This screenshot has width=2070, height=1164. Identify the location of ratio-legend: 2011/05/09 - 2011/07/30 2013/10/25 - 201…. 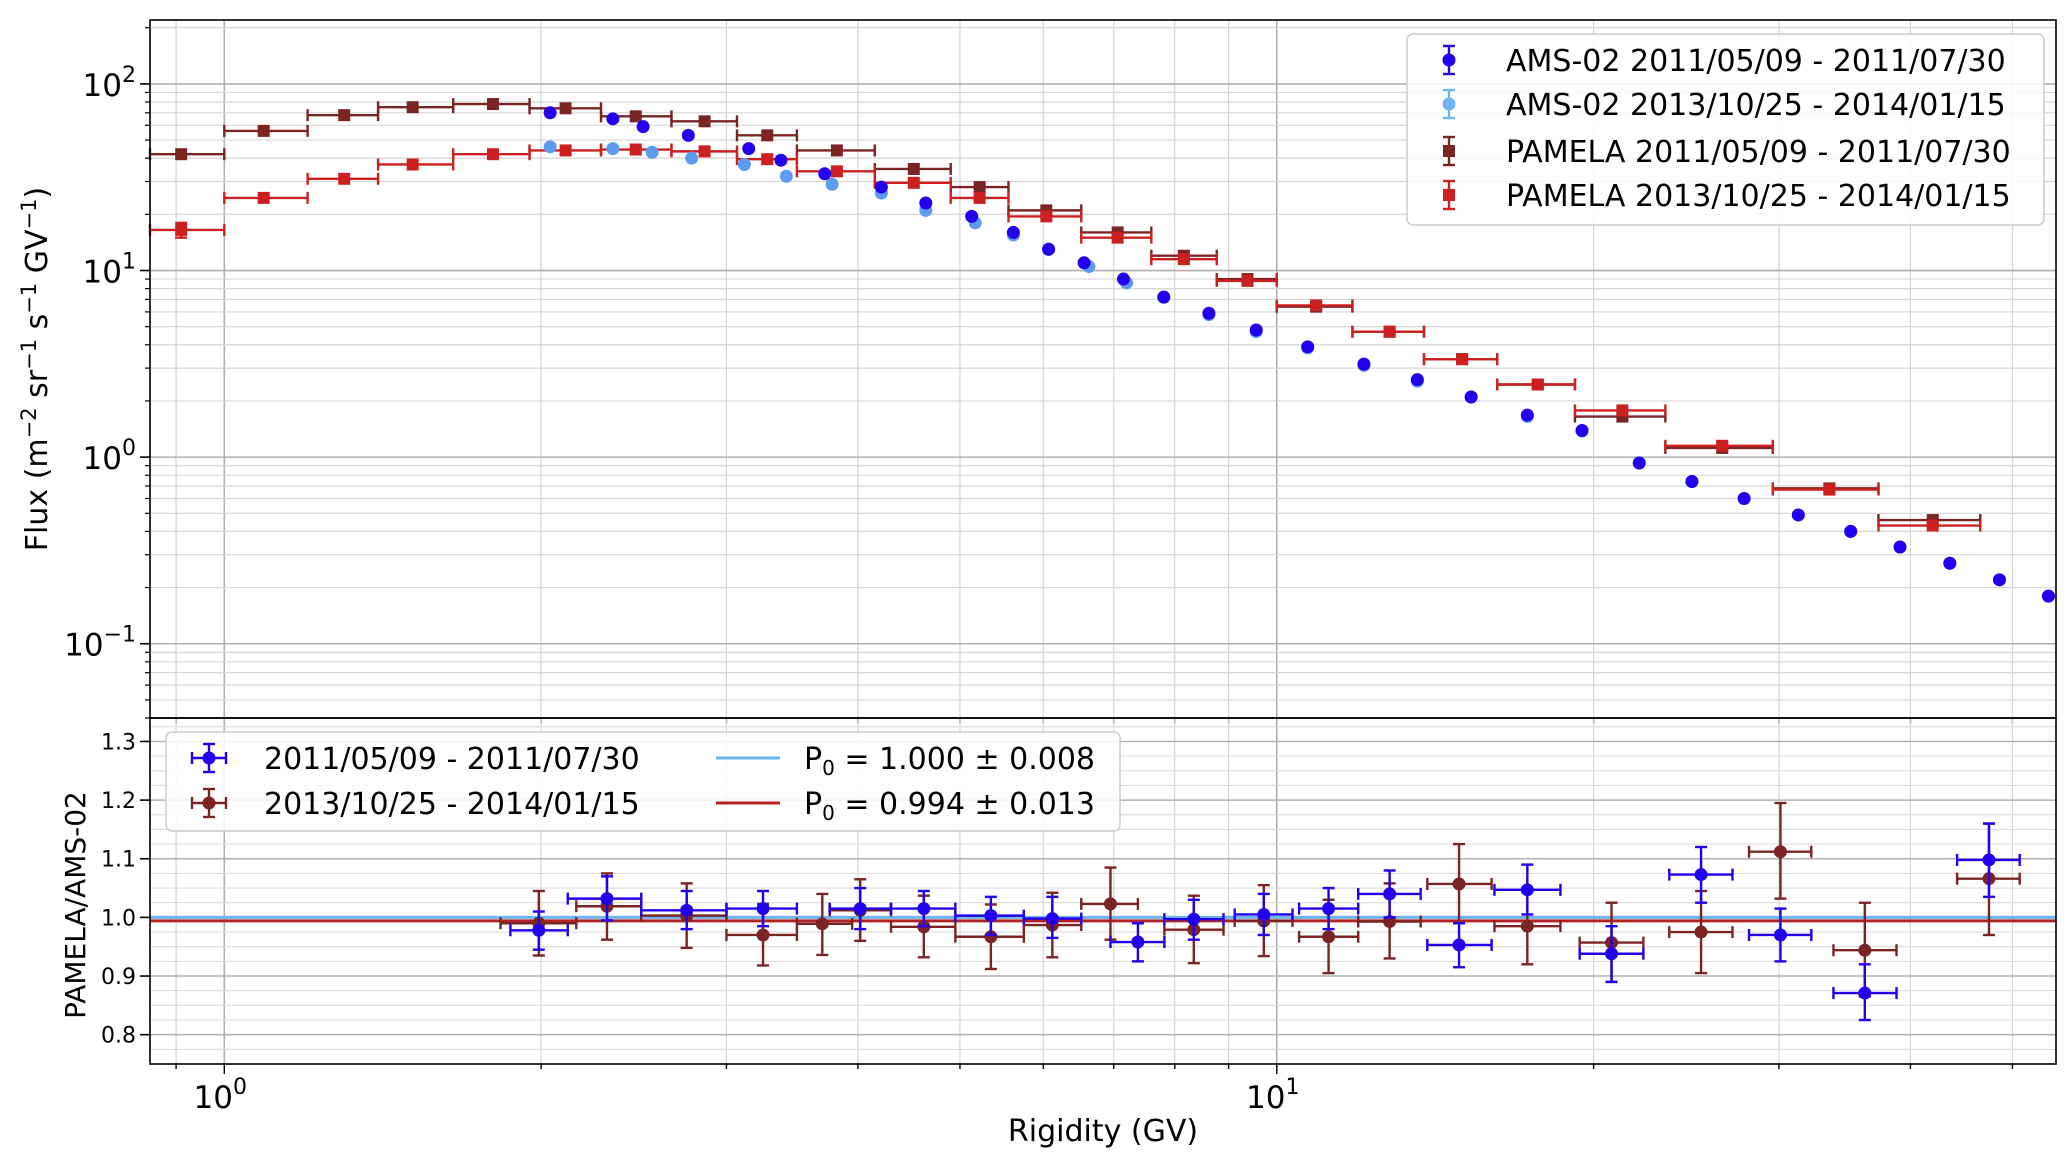
(643, 781).